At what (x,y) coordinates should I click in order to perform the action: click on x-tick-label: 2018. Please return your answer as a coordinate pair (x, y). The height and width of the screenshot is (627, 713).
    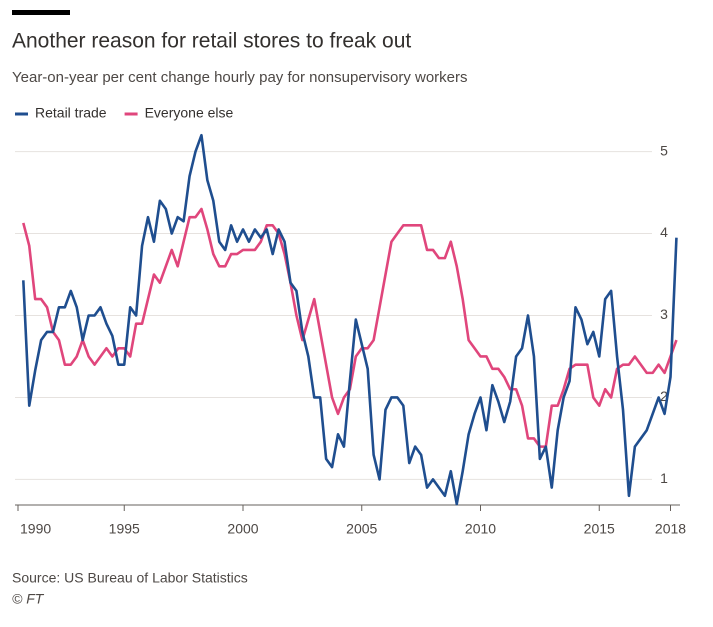
    Looking at the image, I should click on (670, 529).